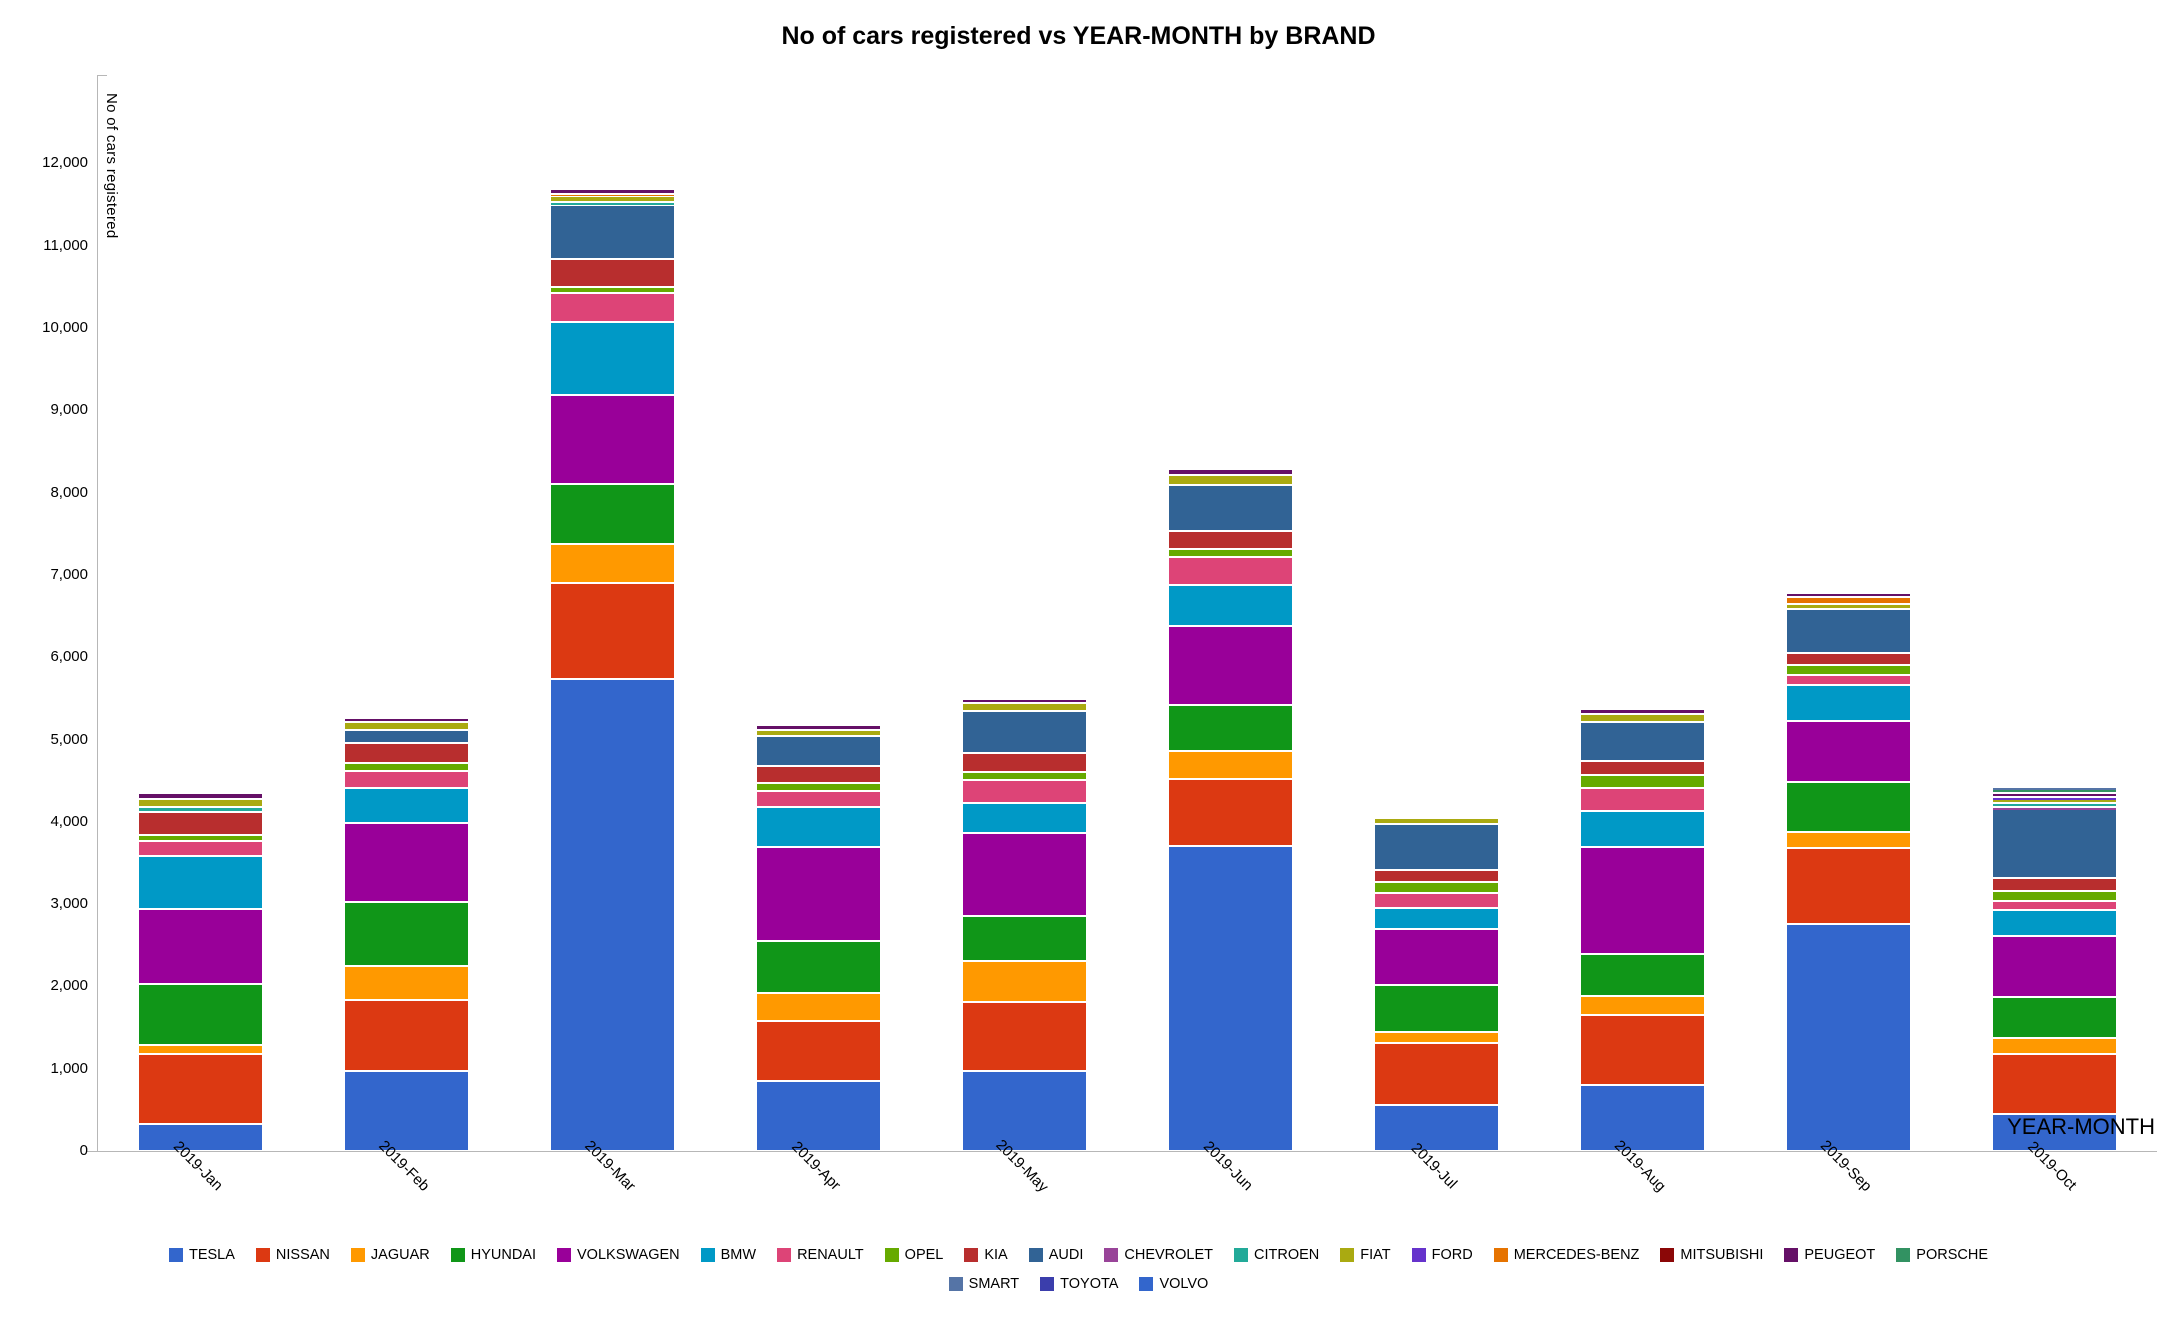 The image size is (2157, 1324). Describe the element at coordinates (1642, 1005) in the screenshot. I see `bar-segment-jaguar-2019-aug` at that location.